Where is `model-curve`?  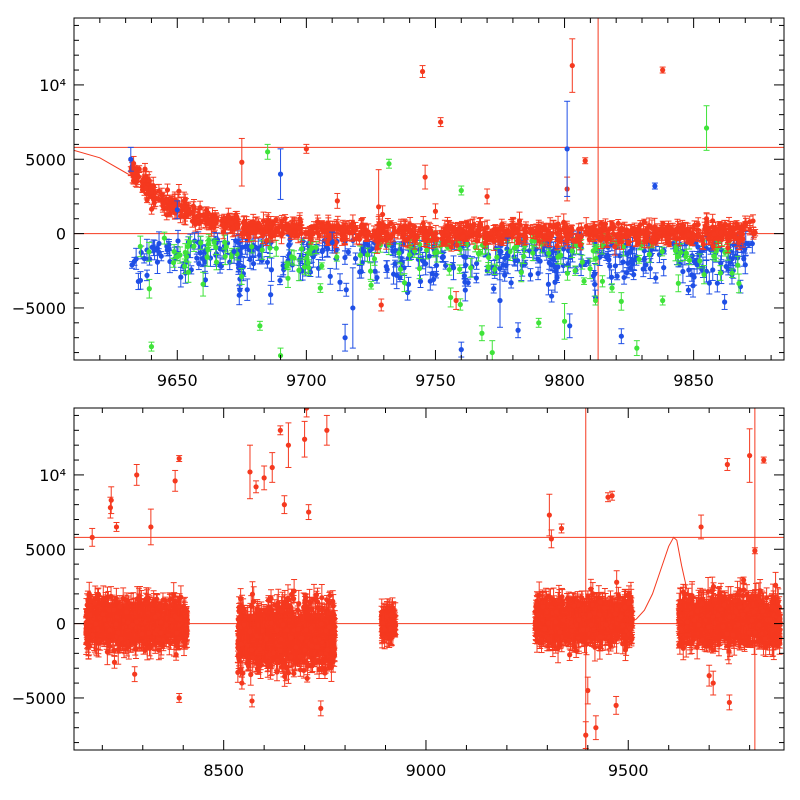
model-curve is located at coordinates (664, 580).